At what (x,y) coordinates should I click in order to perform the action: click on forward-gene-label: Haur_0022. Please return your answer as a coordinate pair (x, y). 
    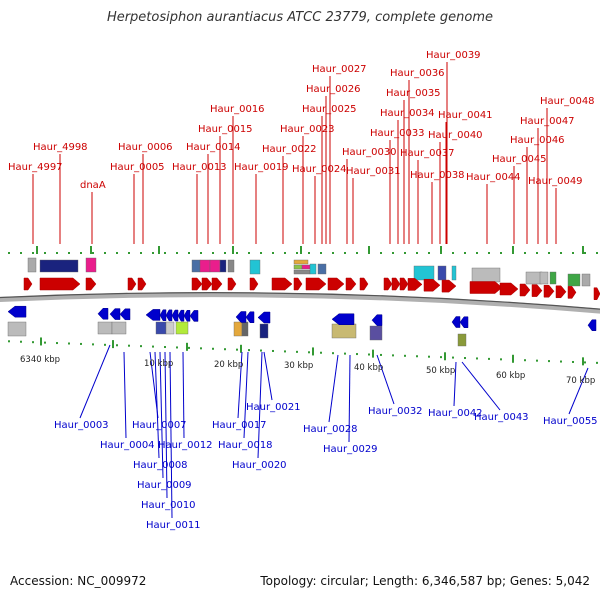
    Looking at the image, I should click on (289, 149).